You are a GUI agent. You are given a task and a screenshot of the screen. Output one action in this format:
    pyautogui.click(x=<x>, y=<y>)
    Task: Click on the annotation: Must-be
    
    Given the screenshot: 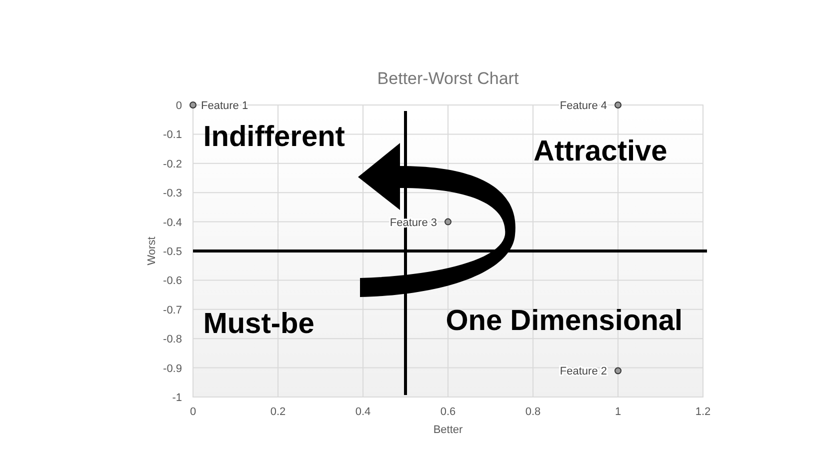 What is the action you would take?
    pyautogui.click(x=258, y=324)
    